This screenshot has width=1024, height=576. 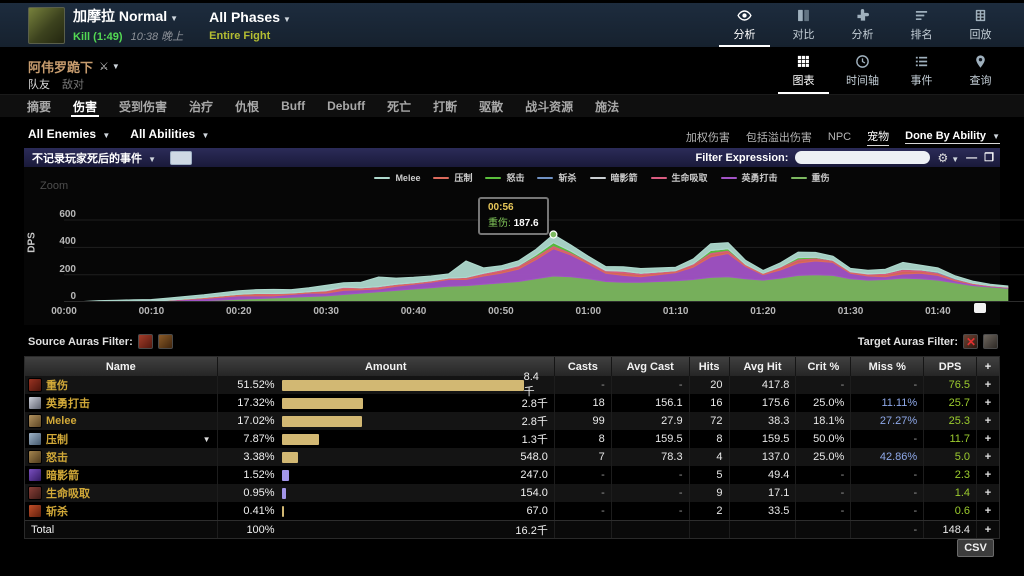 What do you see at coordinates (57, 458) in the screenshot?
I see `ability-name: 怒击` at bounding box center [57, 458].